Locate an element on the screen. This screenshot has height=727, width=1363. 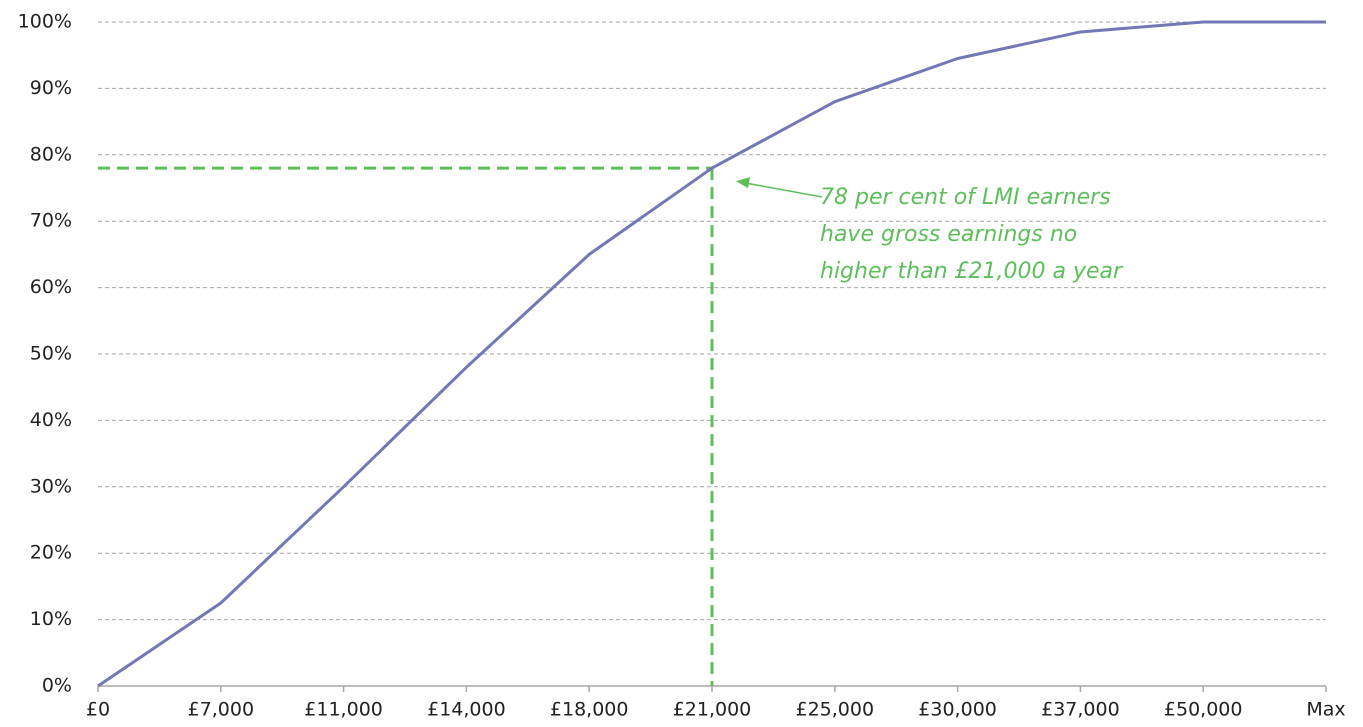
x-tick-label: £30,000 is located at coordinates (957, 710).